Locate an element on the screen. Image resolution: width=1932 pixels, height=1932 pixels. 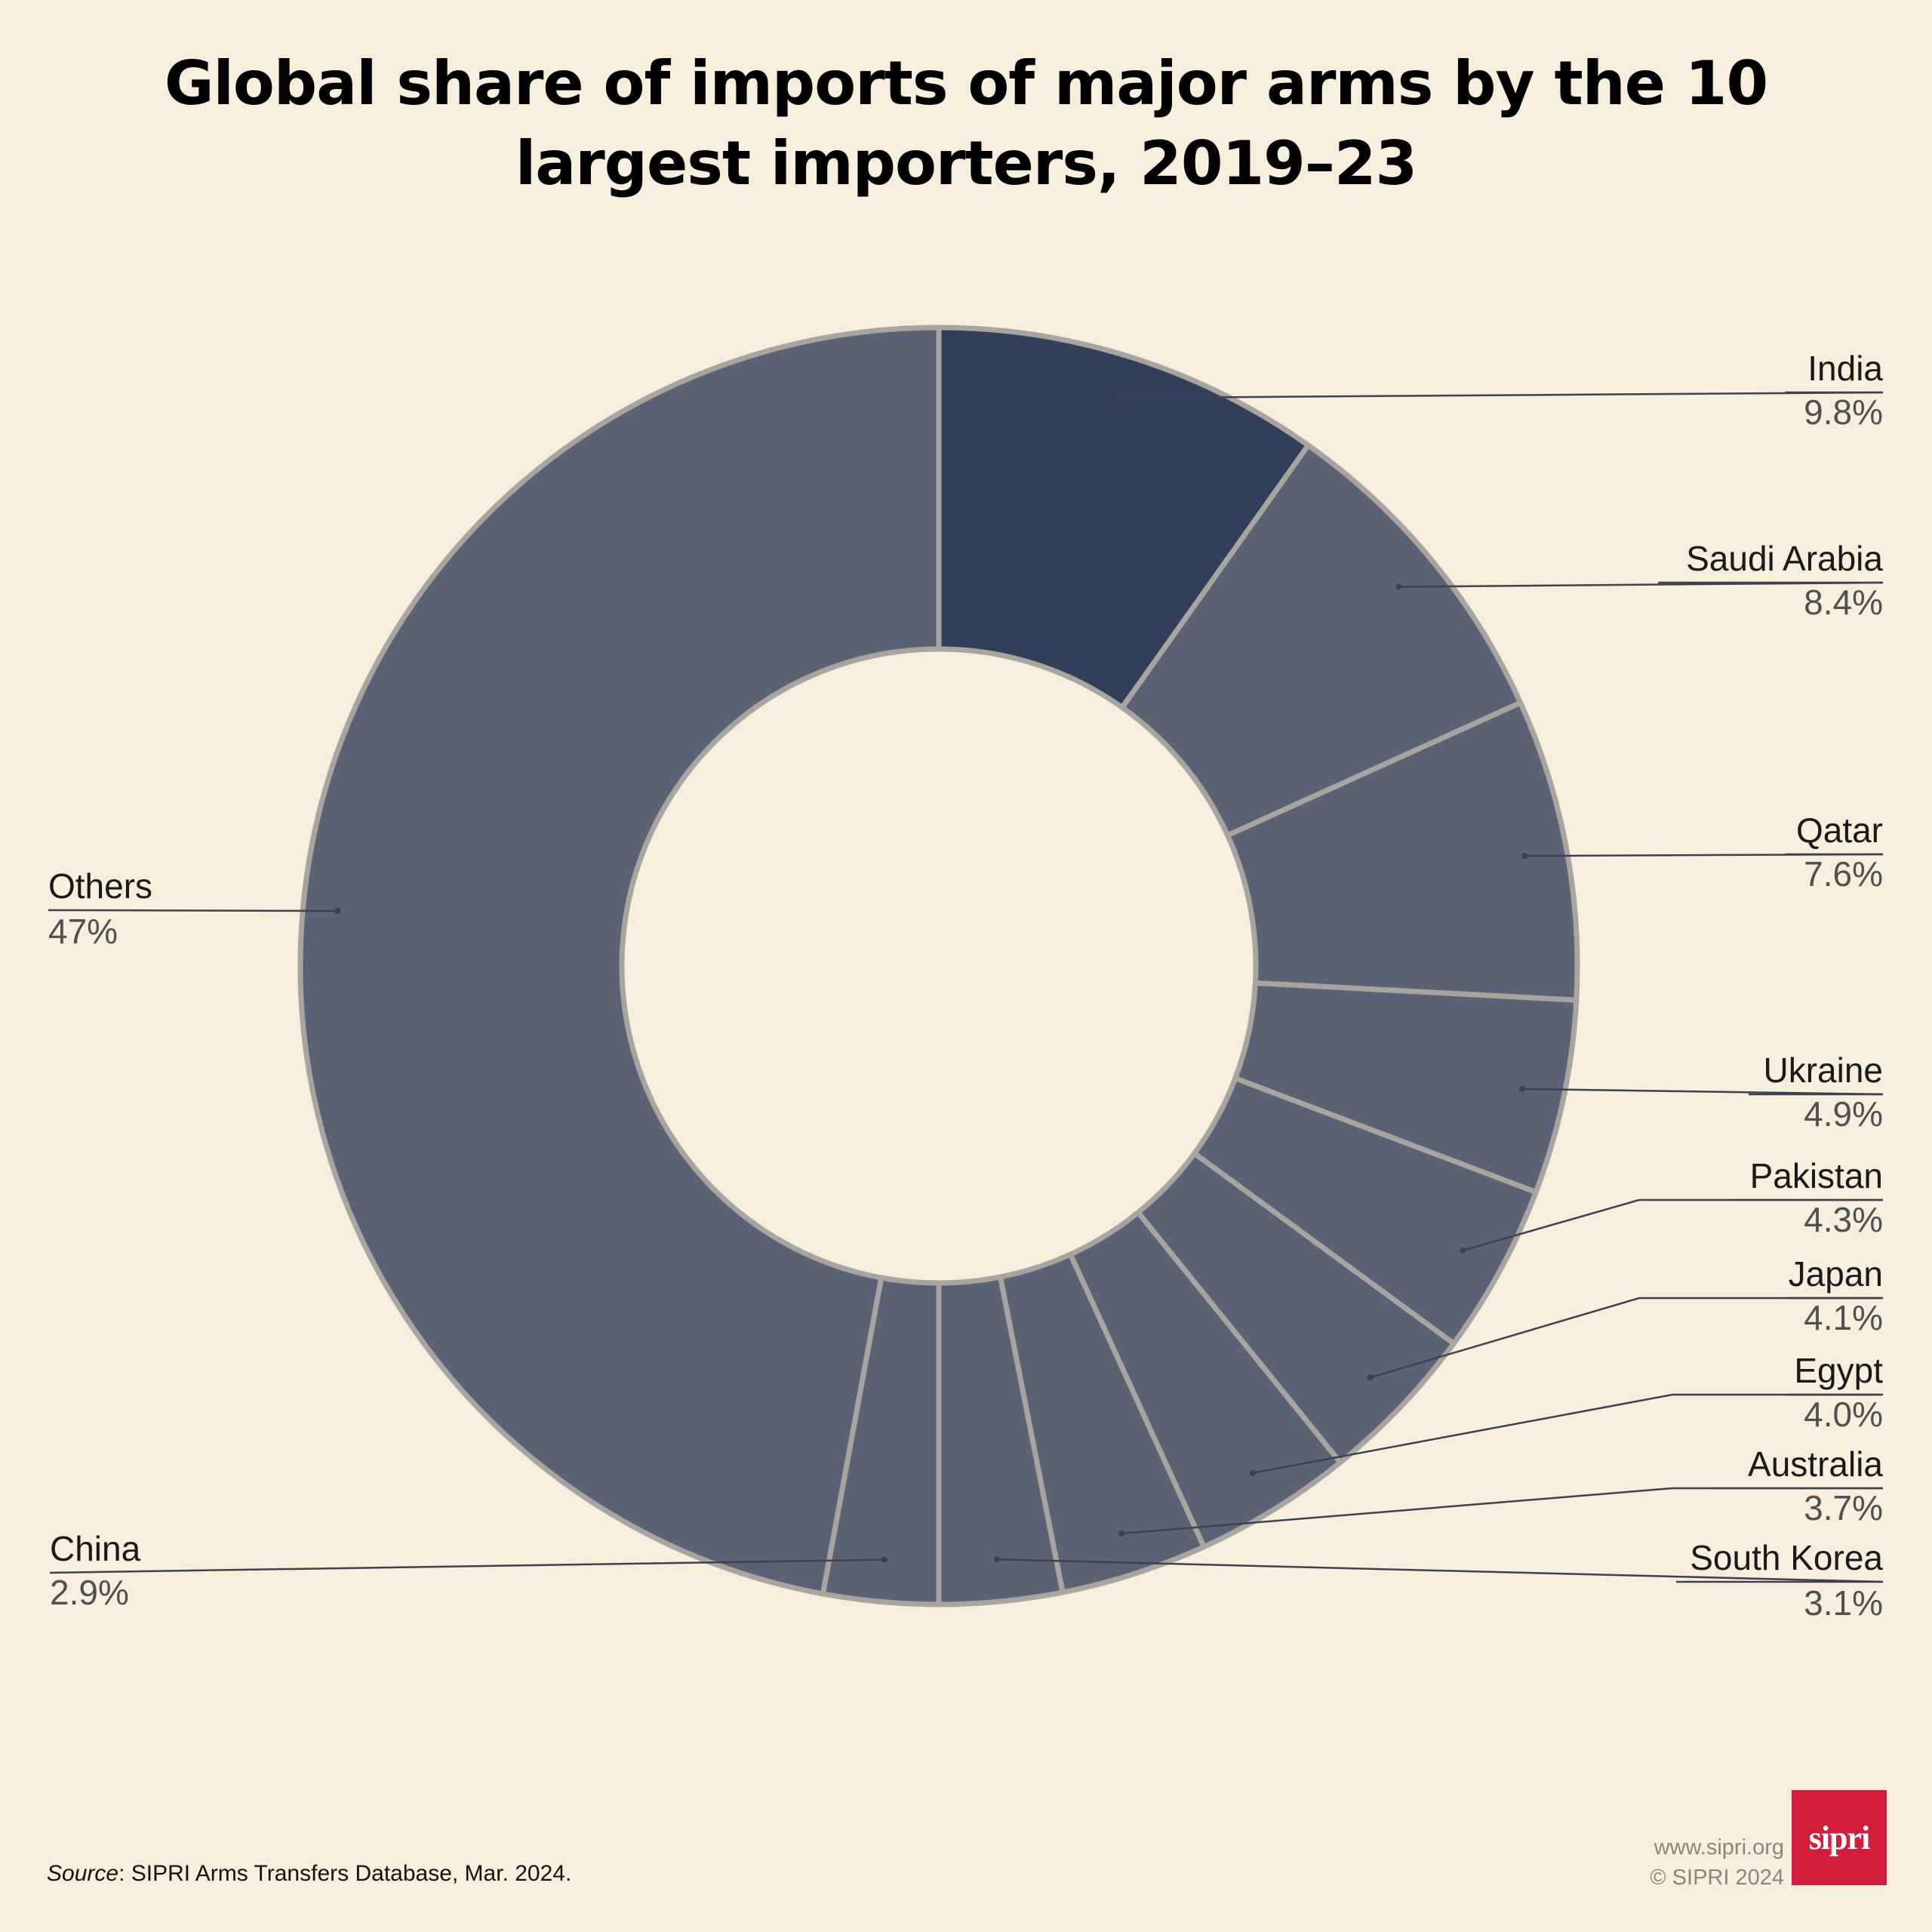
source-label: Source is located at coordinates (83, 1873).